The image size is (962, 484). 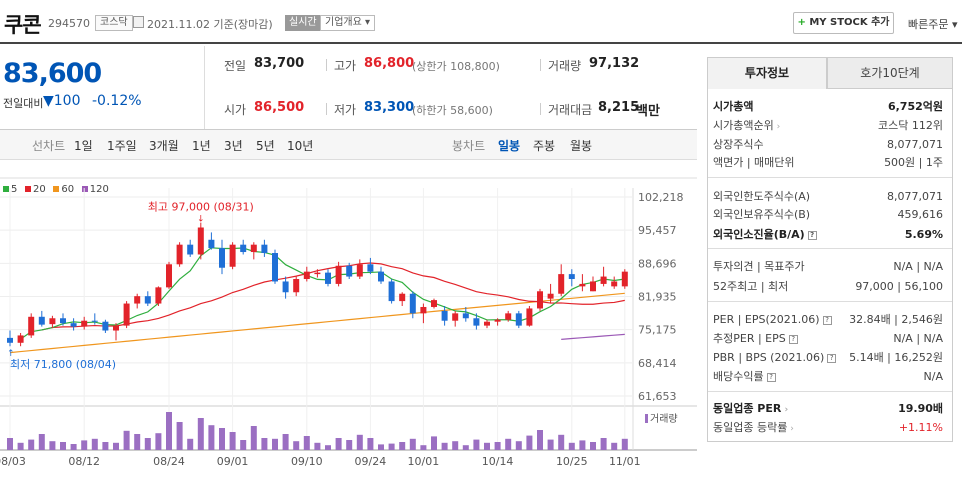 I want to click on y-tick-label: 81,935, so click(x=657, y=297).